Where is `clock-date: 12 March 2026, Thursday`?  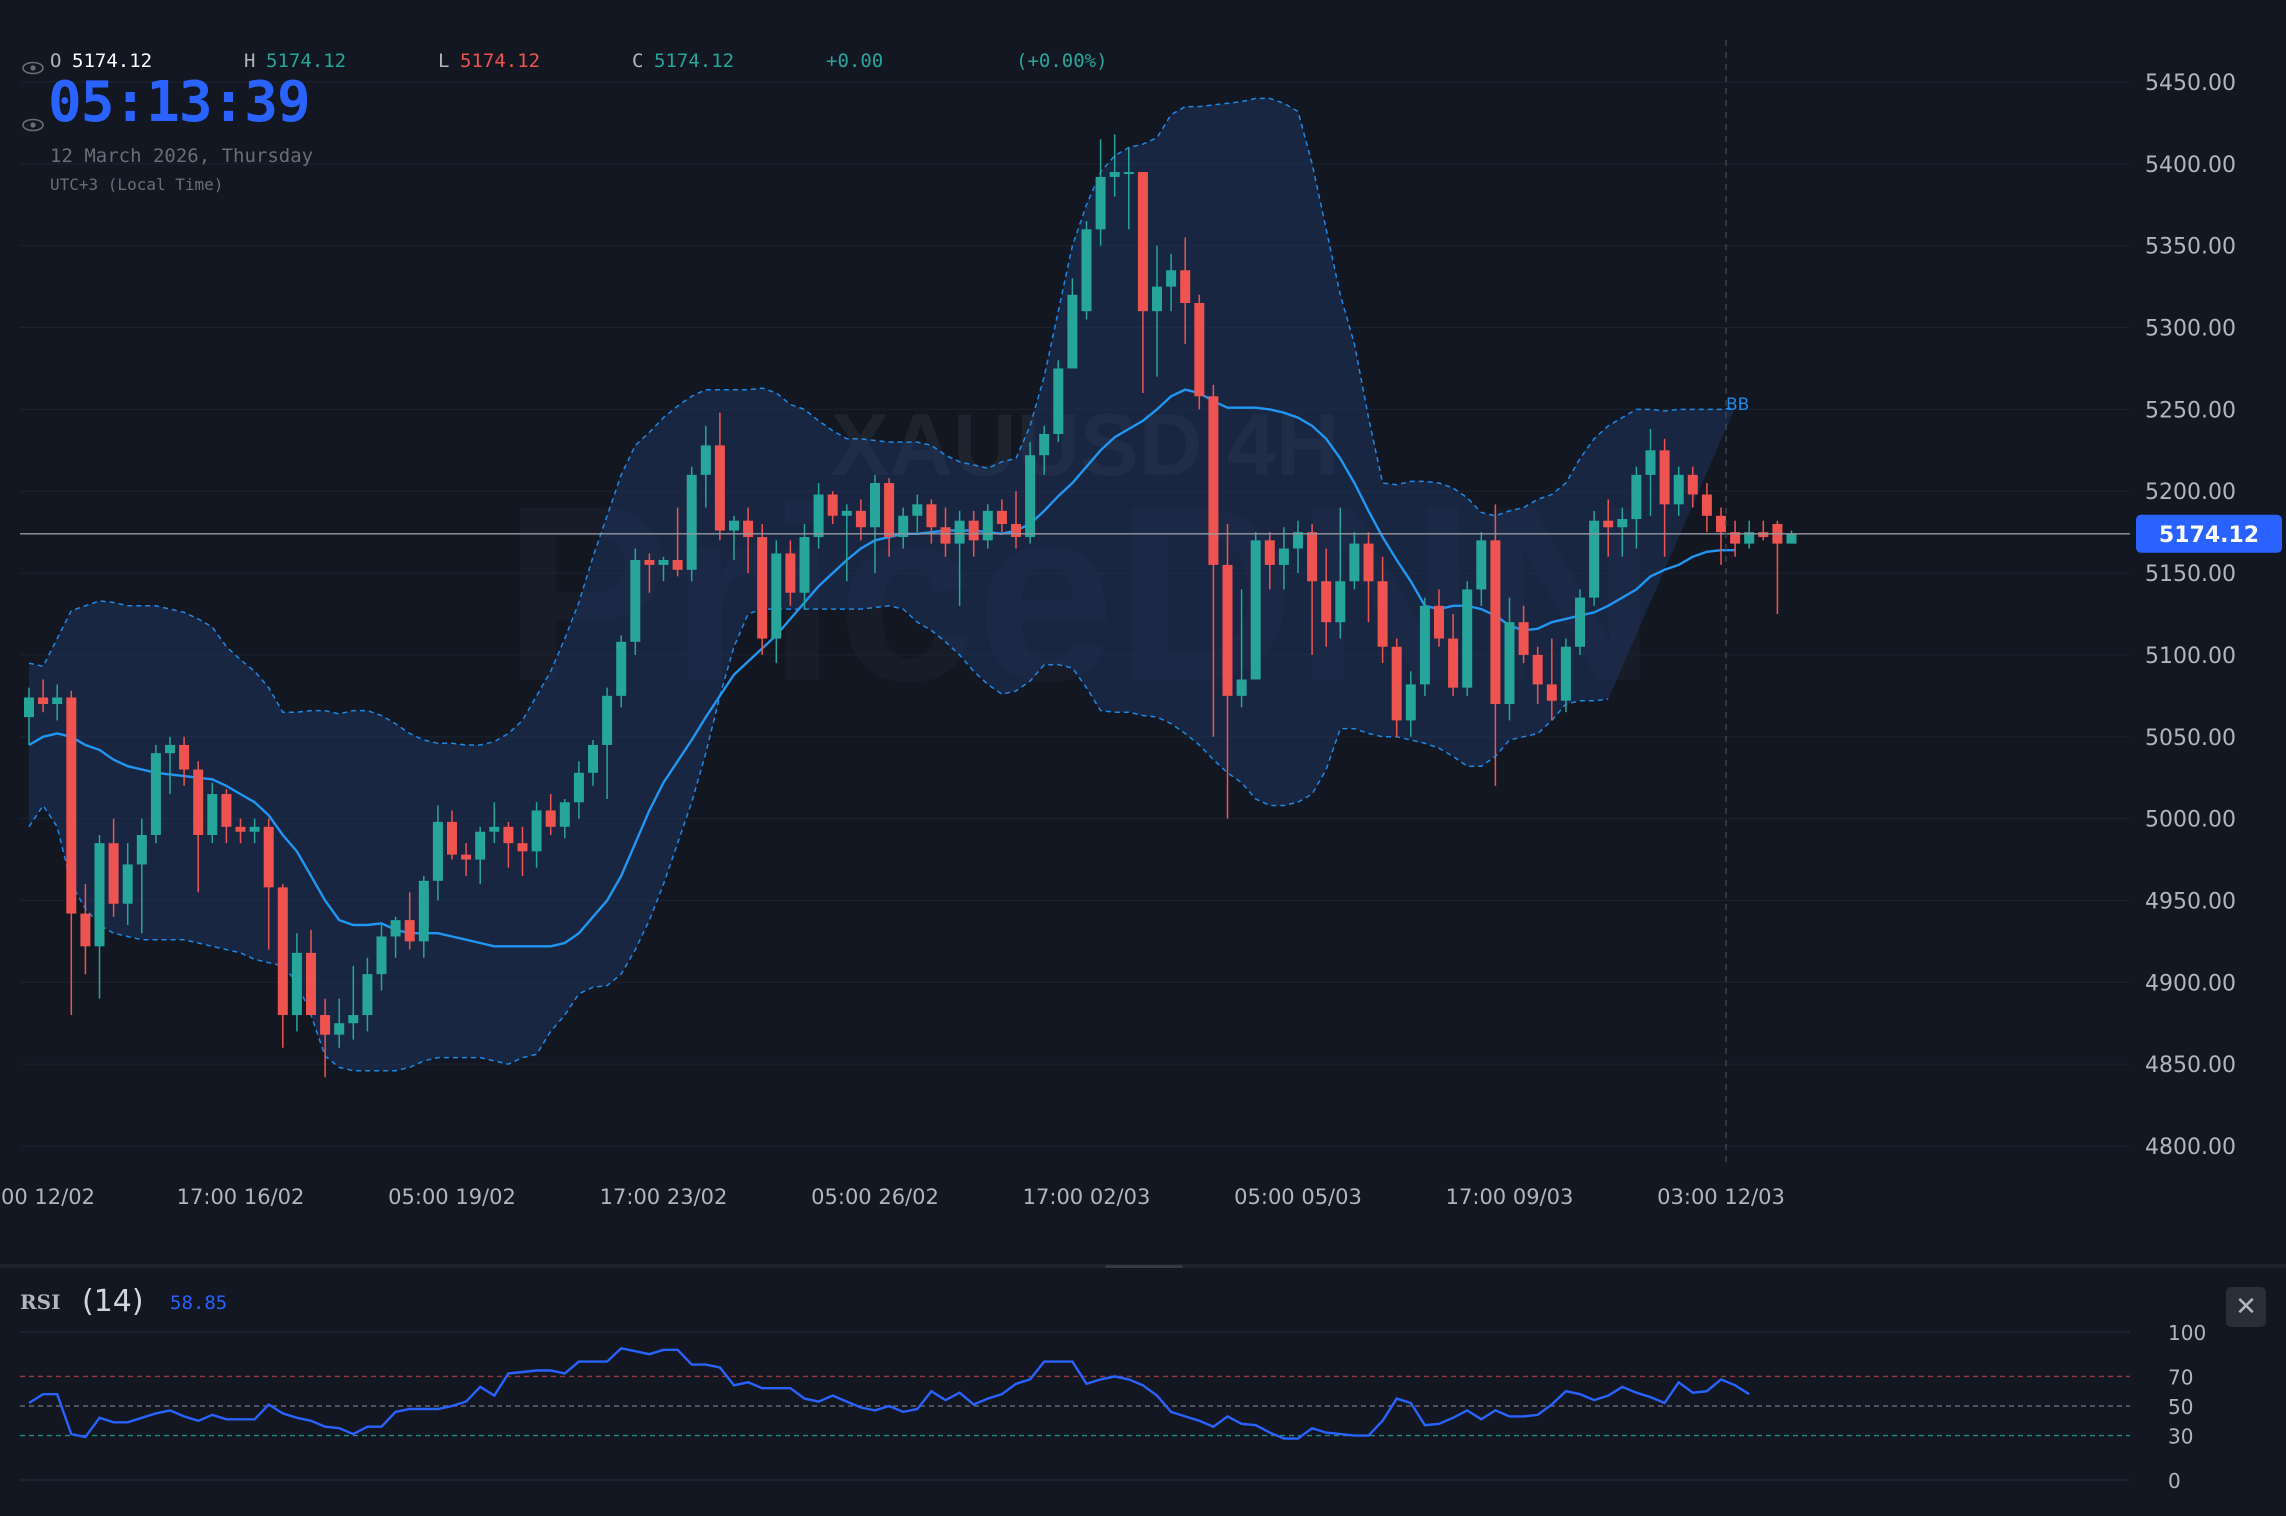
clock-date: 12 March 2026, Thursday is located at coordinates (182, 156).